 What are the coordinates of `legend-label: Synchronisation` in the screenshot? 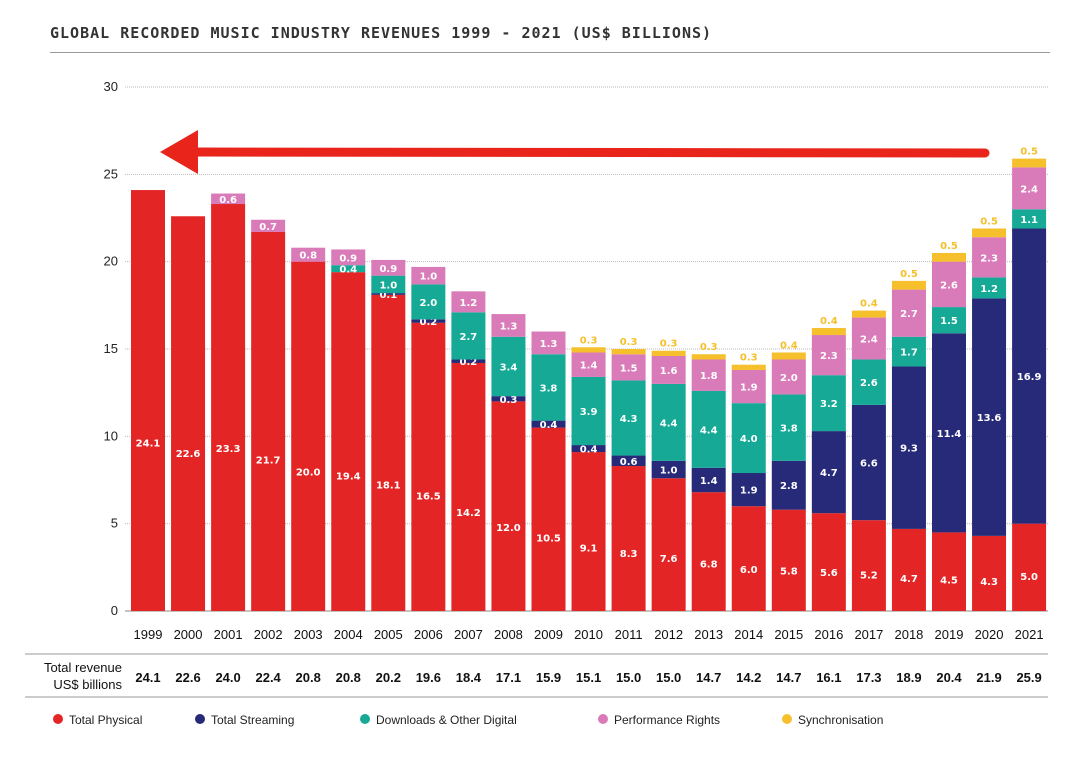 It's located at (840, 720).